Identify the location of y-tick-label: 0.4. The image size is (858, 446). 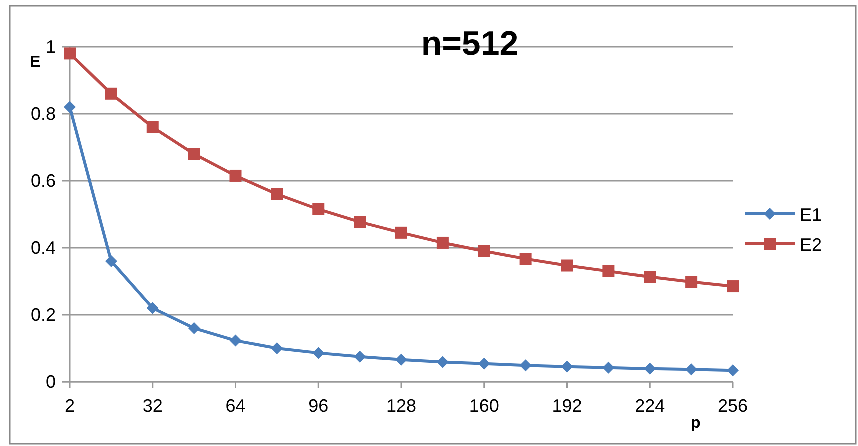
(43, 248).